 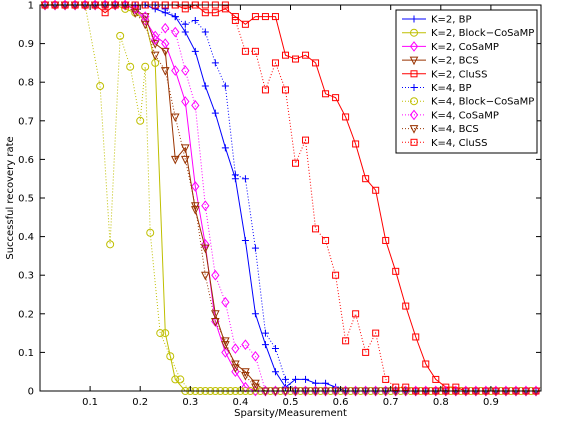 What do you see at coordinates (31, 6) in the screenshot?
I see `y-tick-label: 1` at bounding box center [31, 6].